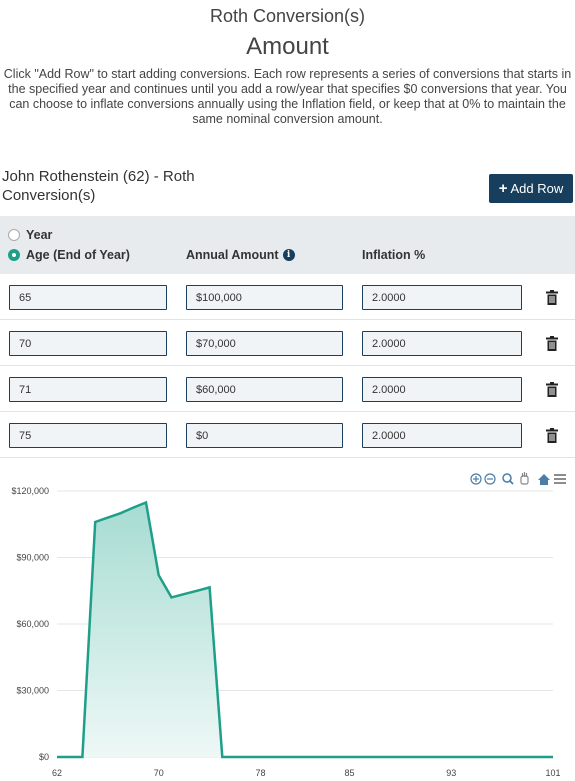 The height and width of the screenshot is (781, 575). What do you see at coordinates (560, 479) in the screenshot?
I see `menu-icon` at bounding box center [560, 479].